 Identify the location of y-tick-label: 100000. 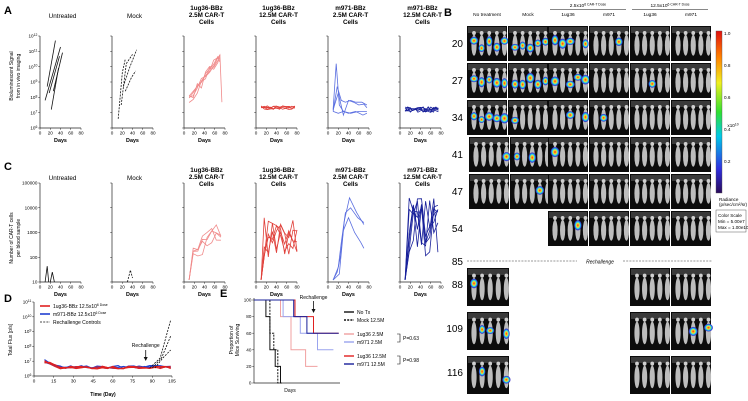
(30, 183).